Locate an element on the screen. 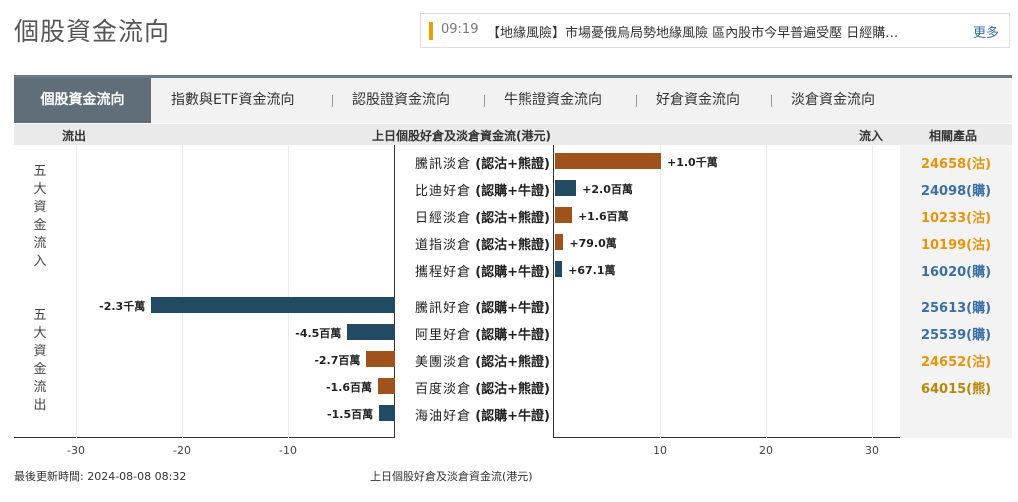 Image resolution: width=1018 pixels, height=502 pixels. related-product-link: 24652(沽) is located at coordinates (956, 360).